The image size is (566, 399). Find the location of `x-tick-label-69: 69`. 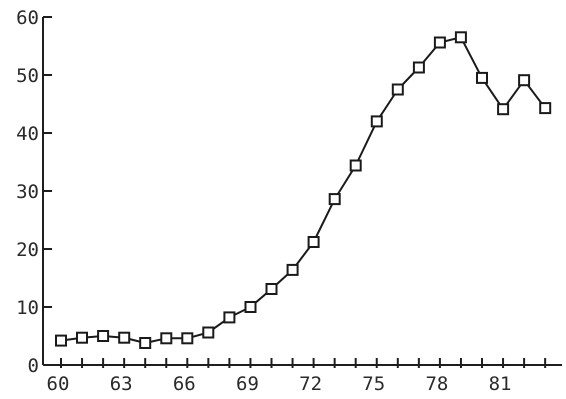

x-tick-label-69: 69 is located at coordinates (247, 384).